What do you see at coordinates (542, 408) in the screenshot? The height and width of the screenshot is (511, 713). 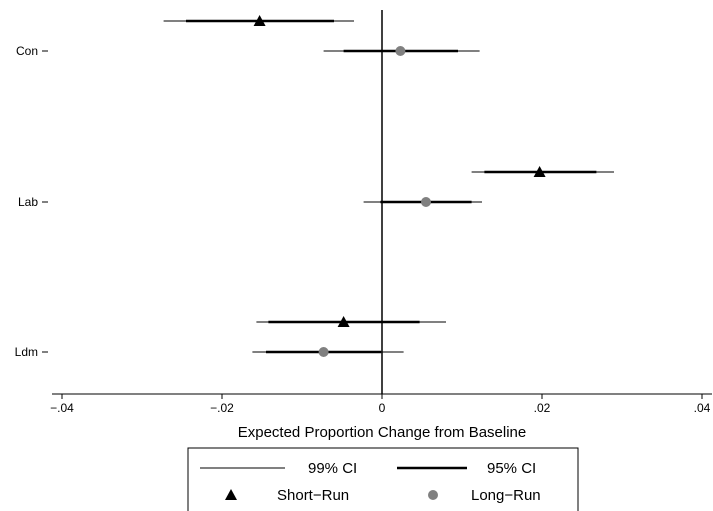 I see `x-tick-label: .02` at bounding box center [542, 408].